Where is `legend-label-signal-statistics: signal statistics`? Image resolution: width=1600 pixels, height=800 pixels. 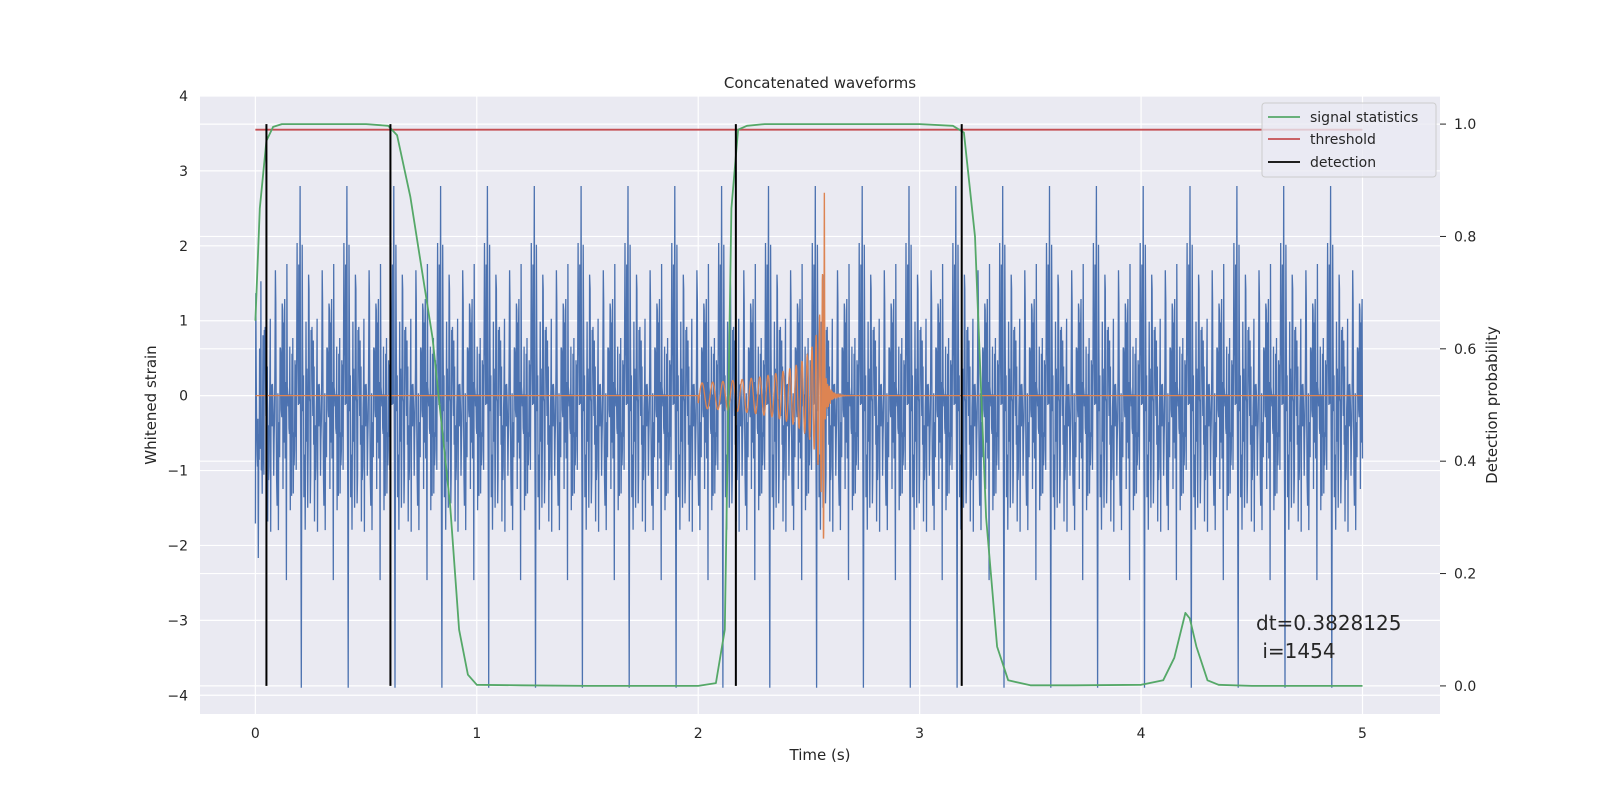 legend-label-signal-statistics: signal statistics is located at coordinates (1364, 118).